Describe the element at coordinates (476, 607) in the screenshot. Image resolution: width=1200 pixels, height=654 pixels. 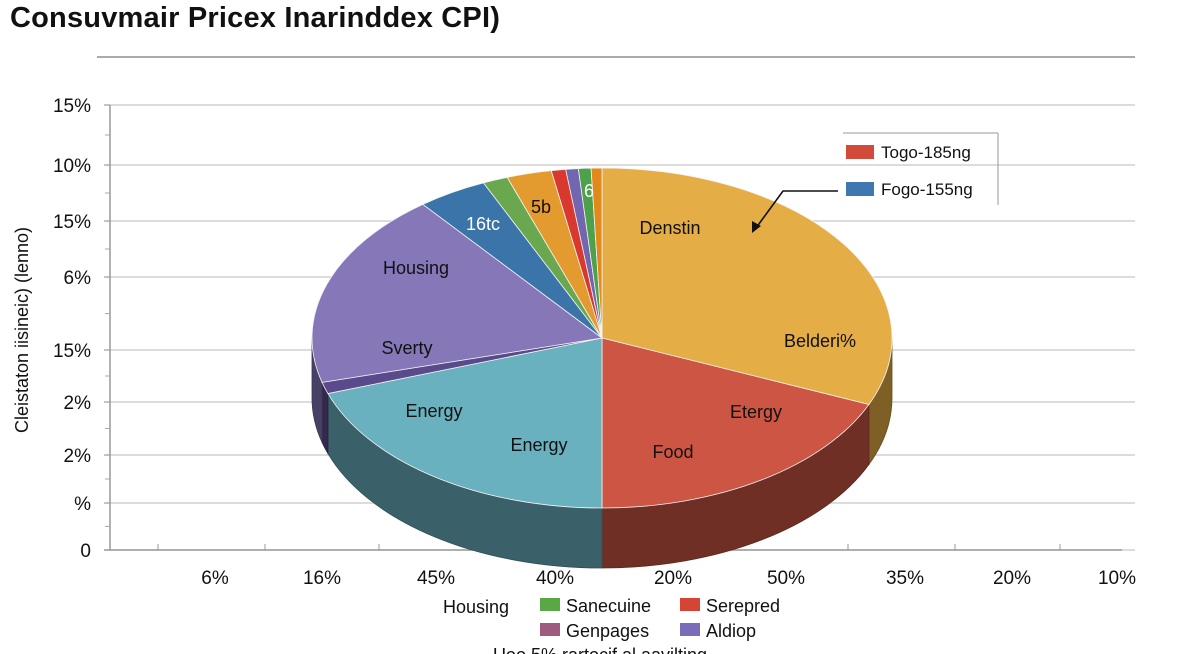
I see `legend-heading: Housing` at that location.